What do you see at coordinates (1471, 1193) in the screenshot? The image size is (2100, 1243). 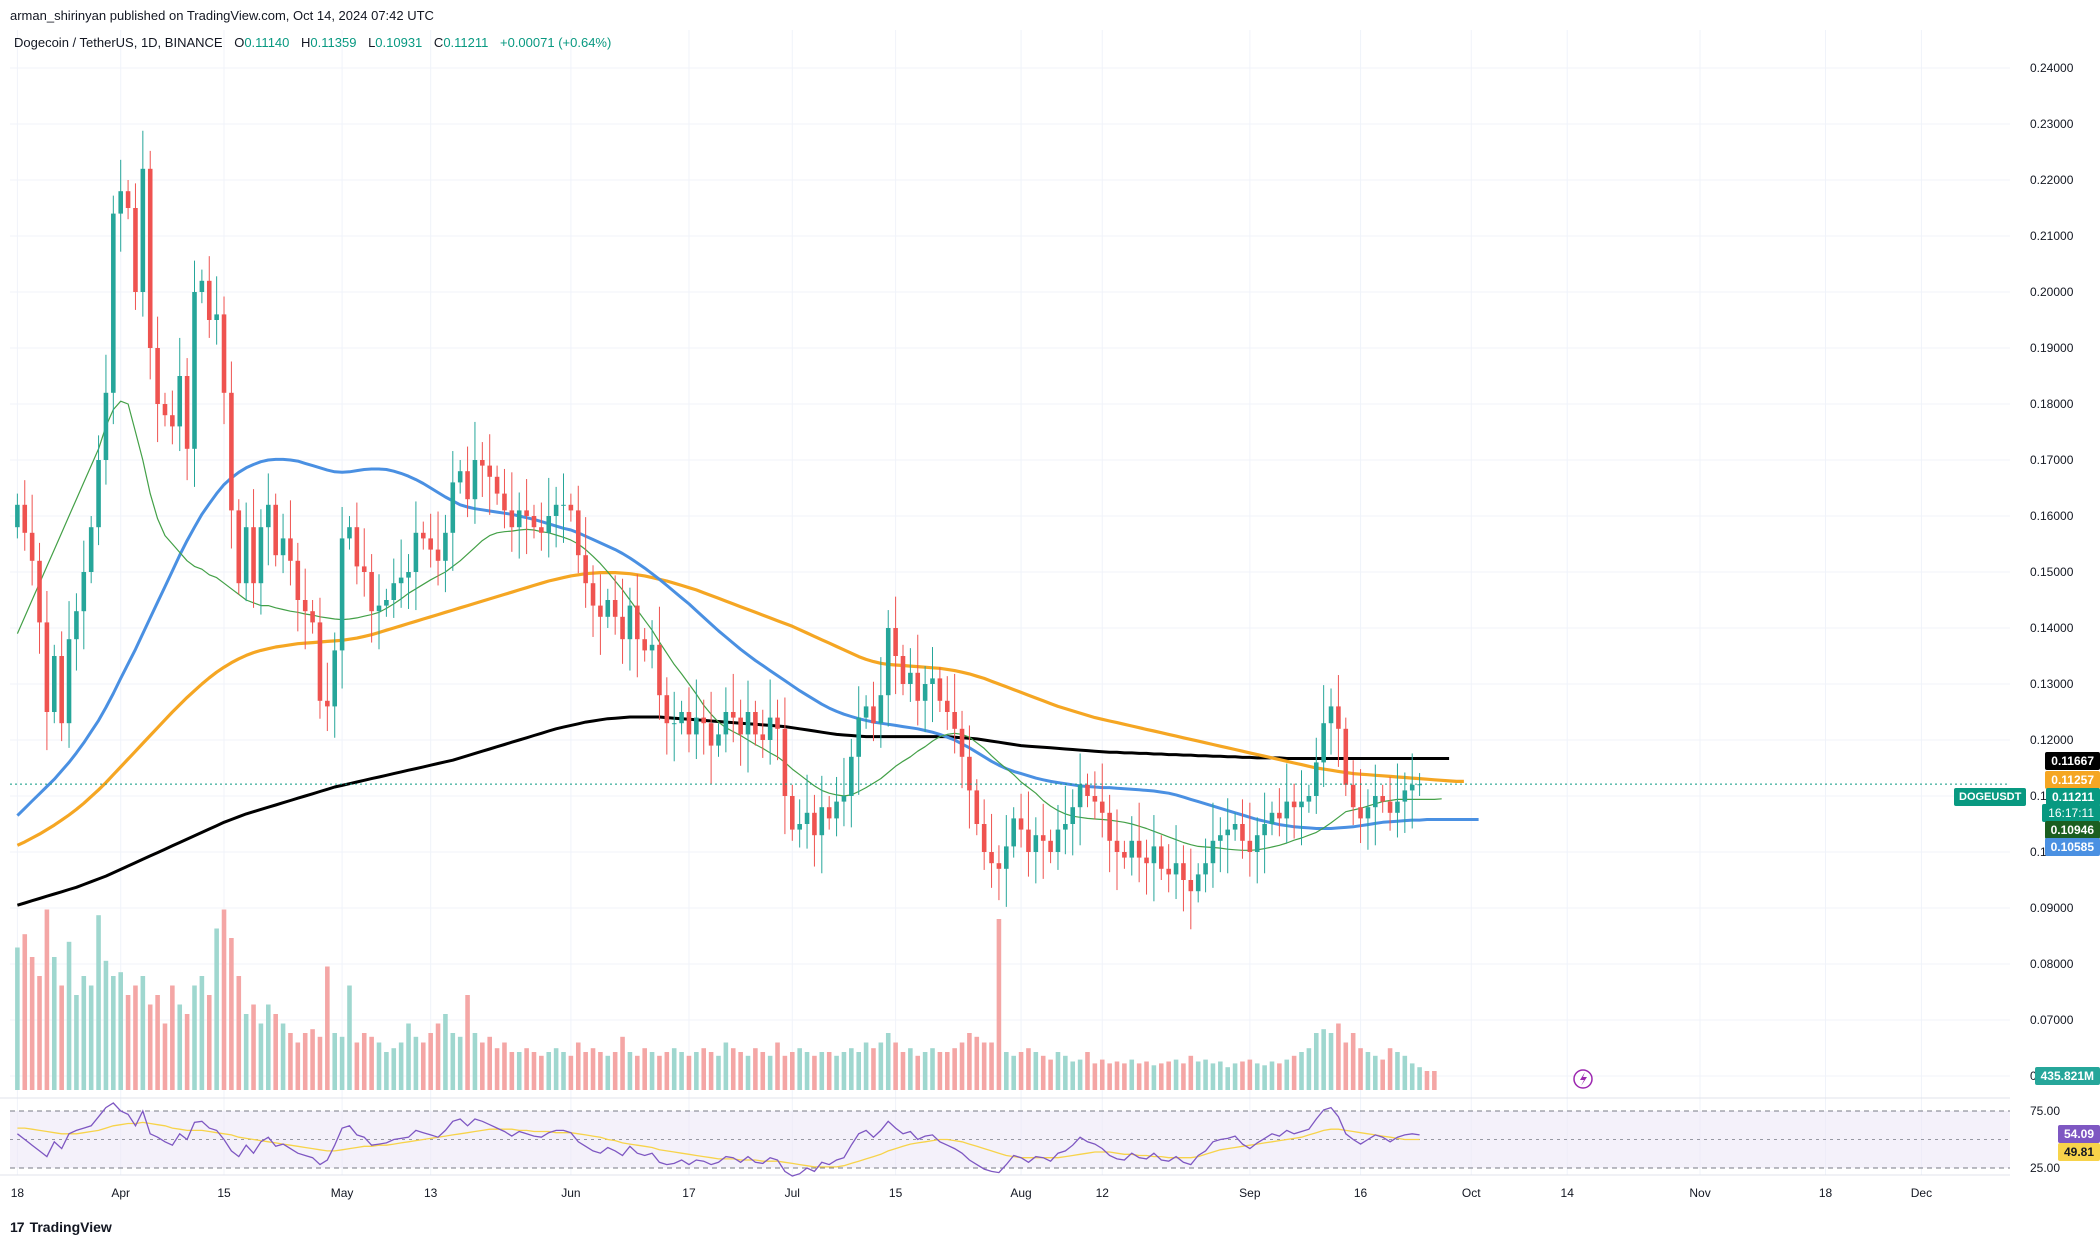 I see `time-tick-label: Oct` at bounding box center [1471, 1193].